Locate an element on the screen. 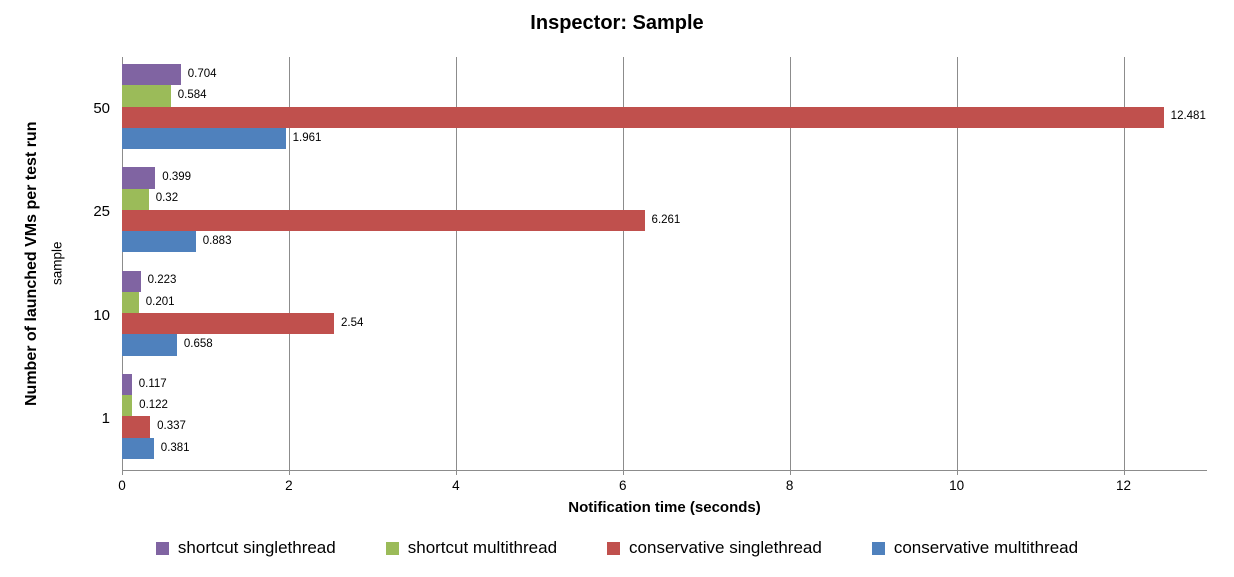  legend-item-conservative-singlethread: conservative singlethread is located at coordinates (714, 548).